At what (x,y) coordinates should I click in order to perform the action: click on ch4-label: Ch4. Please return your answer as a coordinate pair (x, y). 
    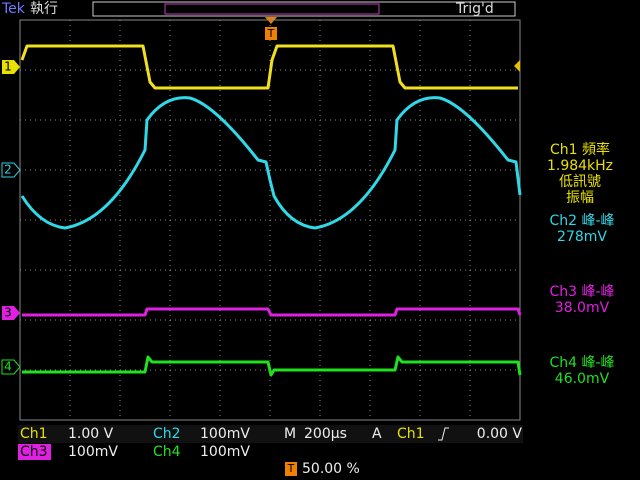
    Looking at the image, I should click on (167, 452).